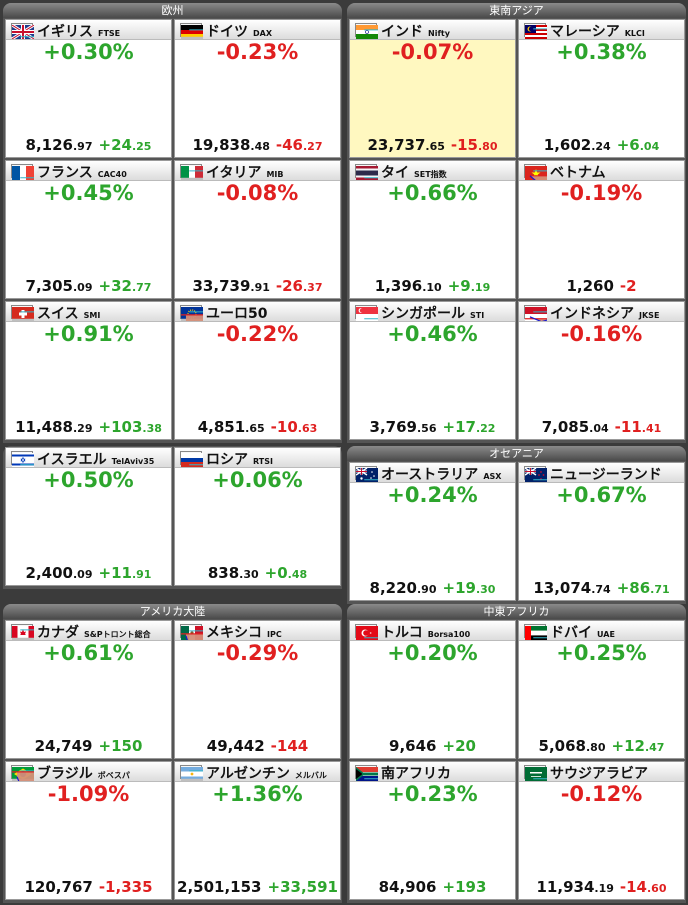 Image resolution: width=688 pixels, height=905 pixels. What do you see at coordinates (257, 888) in the screenshot?
I see `price-footer: 2,501,153 +33,591` at bounding box center [257, 888].